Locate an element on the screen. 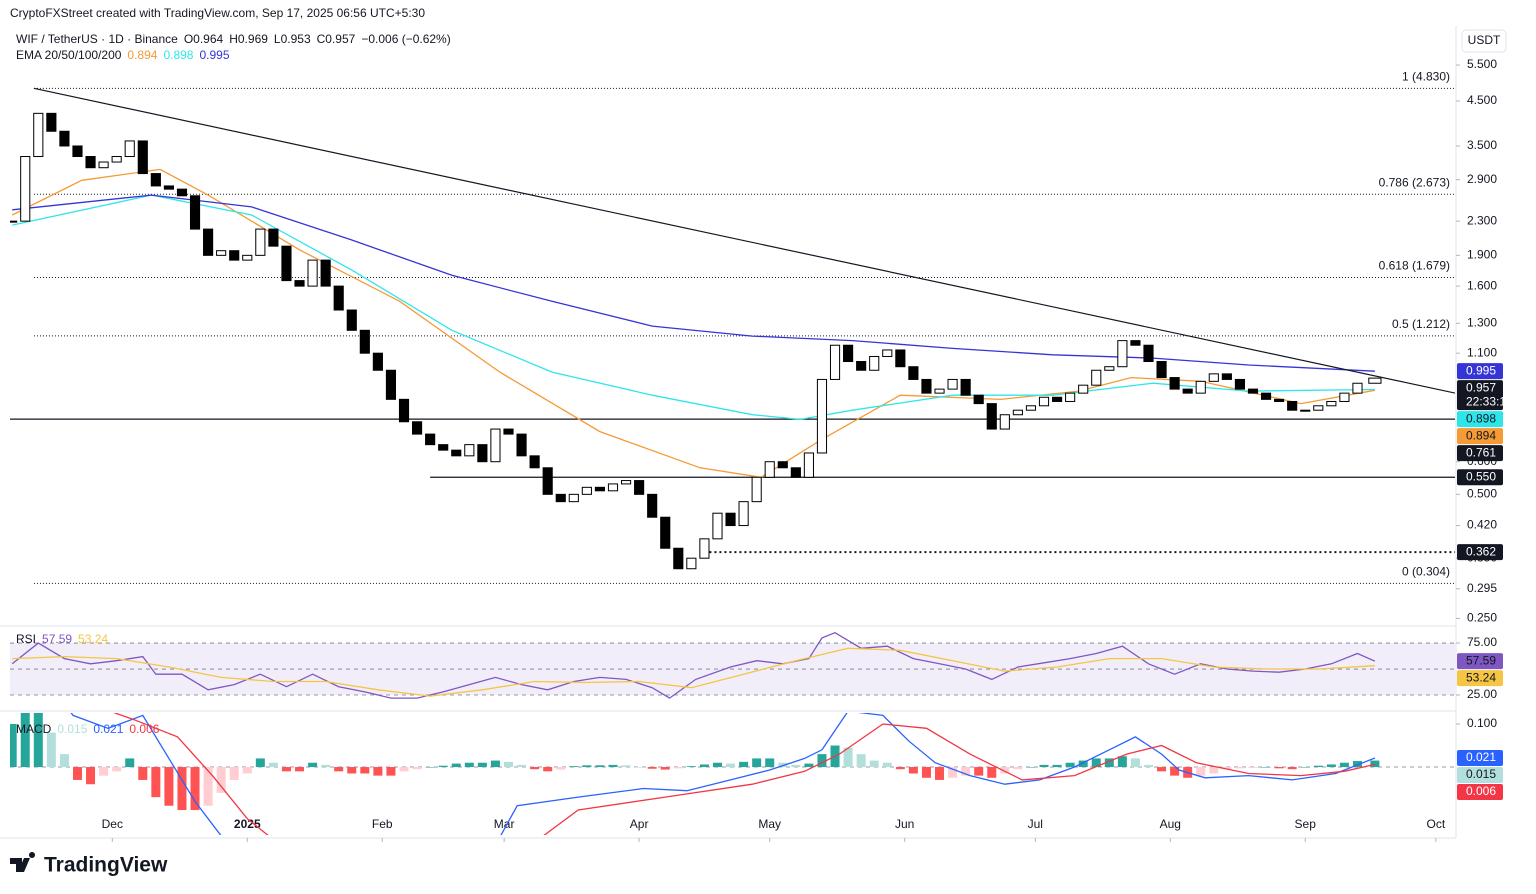  macd-panel is located at coordinates (732, 774).